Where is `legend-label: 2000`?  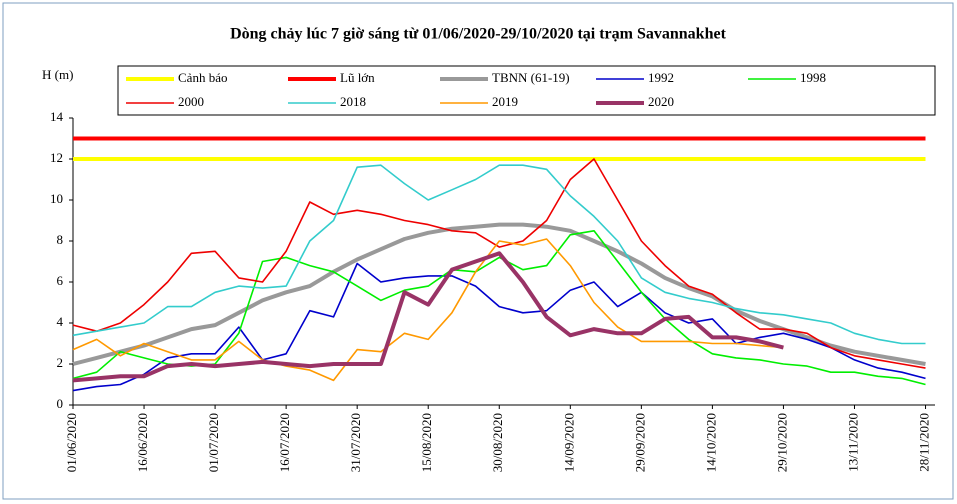 legend-label: 2000 is located at coordinates (191, 101).